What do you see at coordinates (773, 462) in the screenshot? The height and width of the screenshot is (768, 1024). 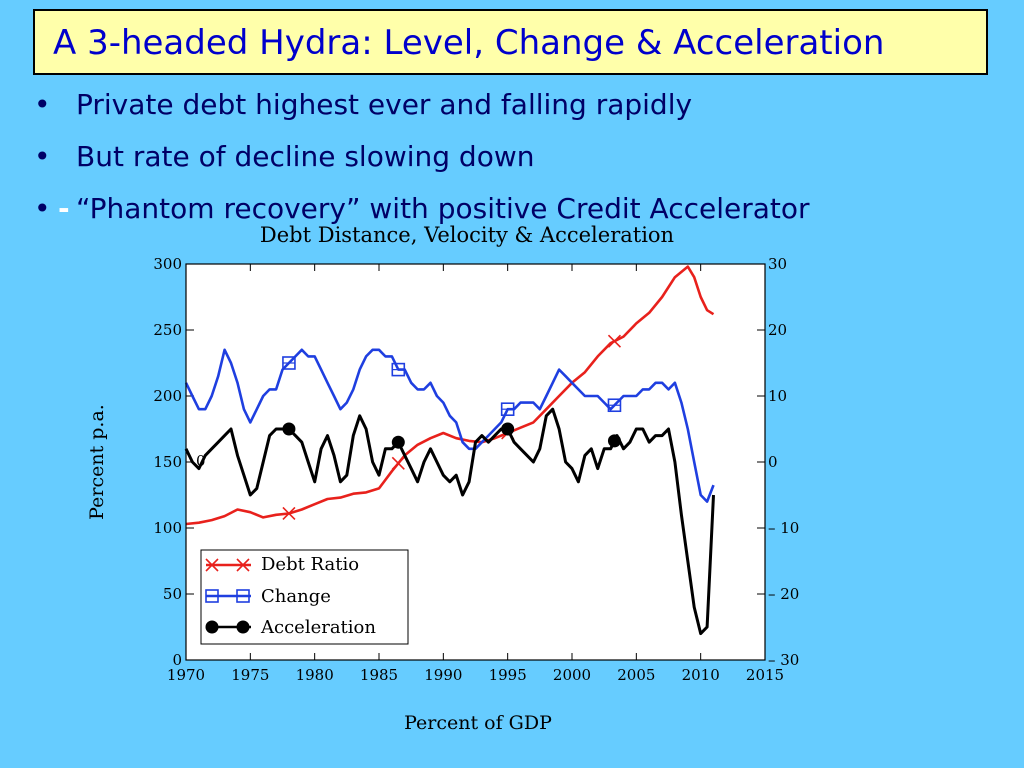 I see `y-right-tick-label: 0` at bounding box center [773, 462].